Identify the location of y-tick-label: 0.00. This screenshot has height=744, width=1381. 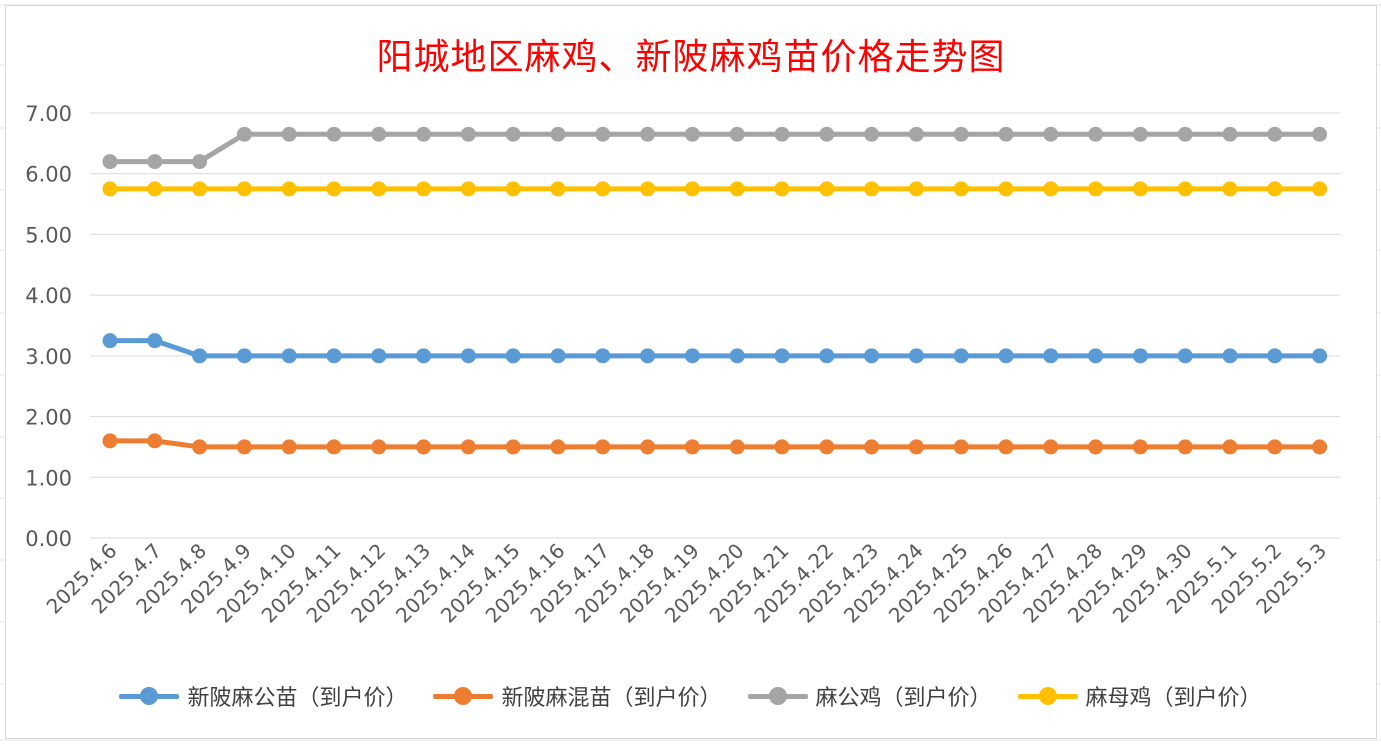
(48, 539).